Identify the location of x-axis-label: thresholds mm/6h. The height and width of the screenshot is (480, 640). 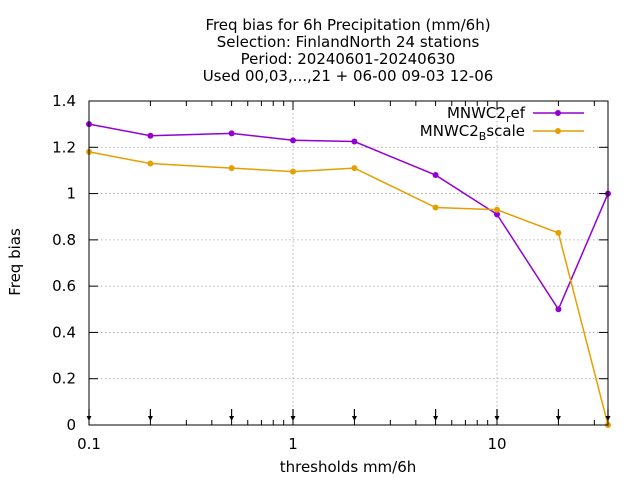
(348, 467).